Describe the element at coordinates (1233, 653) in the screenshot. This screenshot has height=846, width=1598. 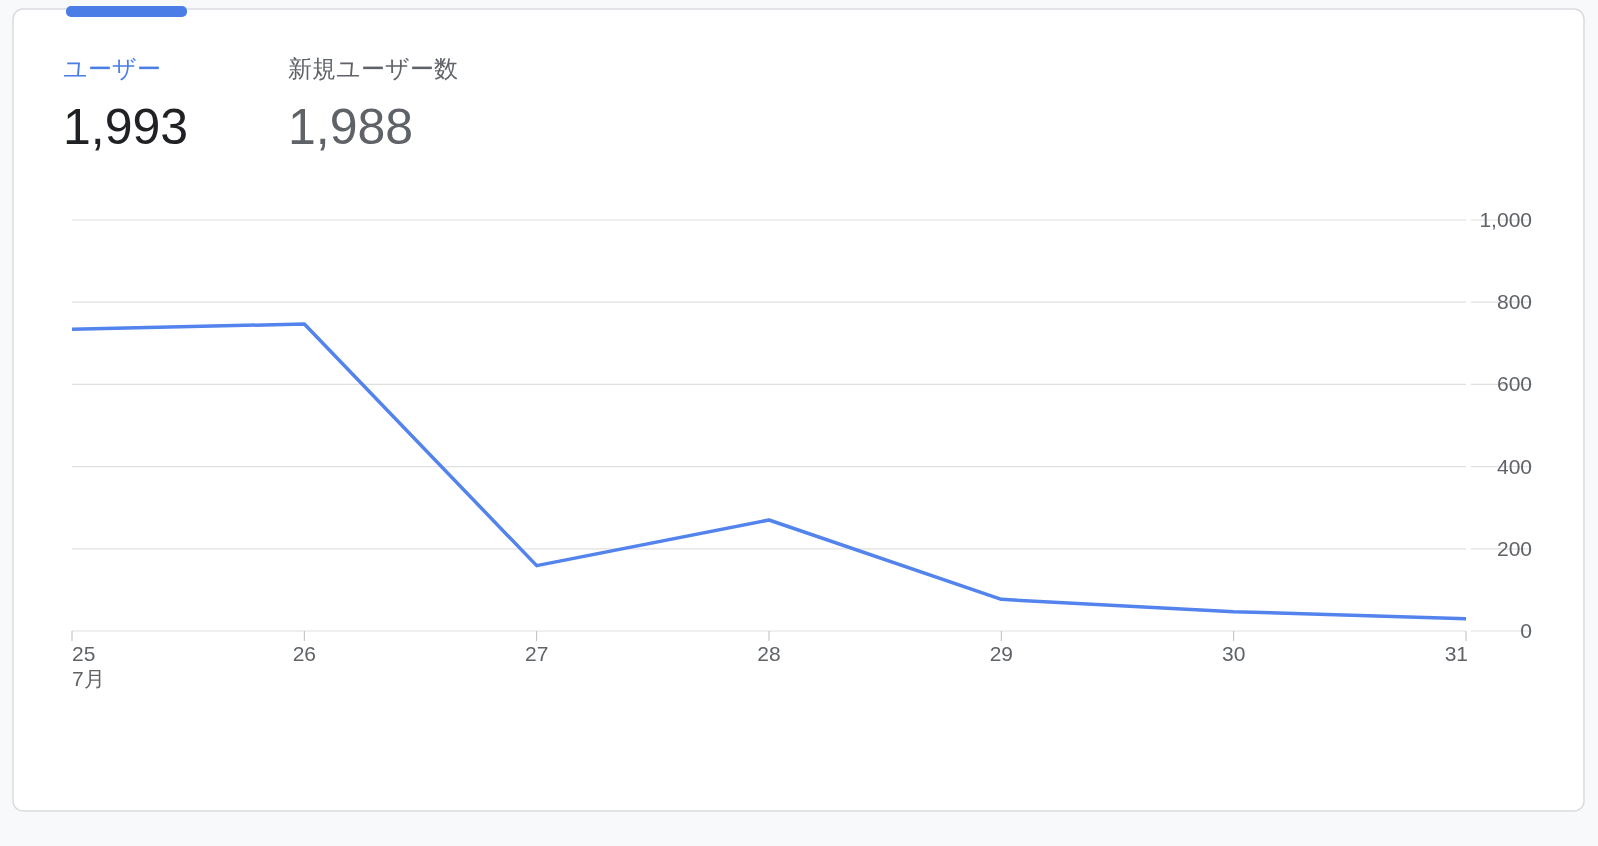
I see `x-tick-label: 30` at that location.